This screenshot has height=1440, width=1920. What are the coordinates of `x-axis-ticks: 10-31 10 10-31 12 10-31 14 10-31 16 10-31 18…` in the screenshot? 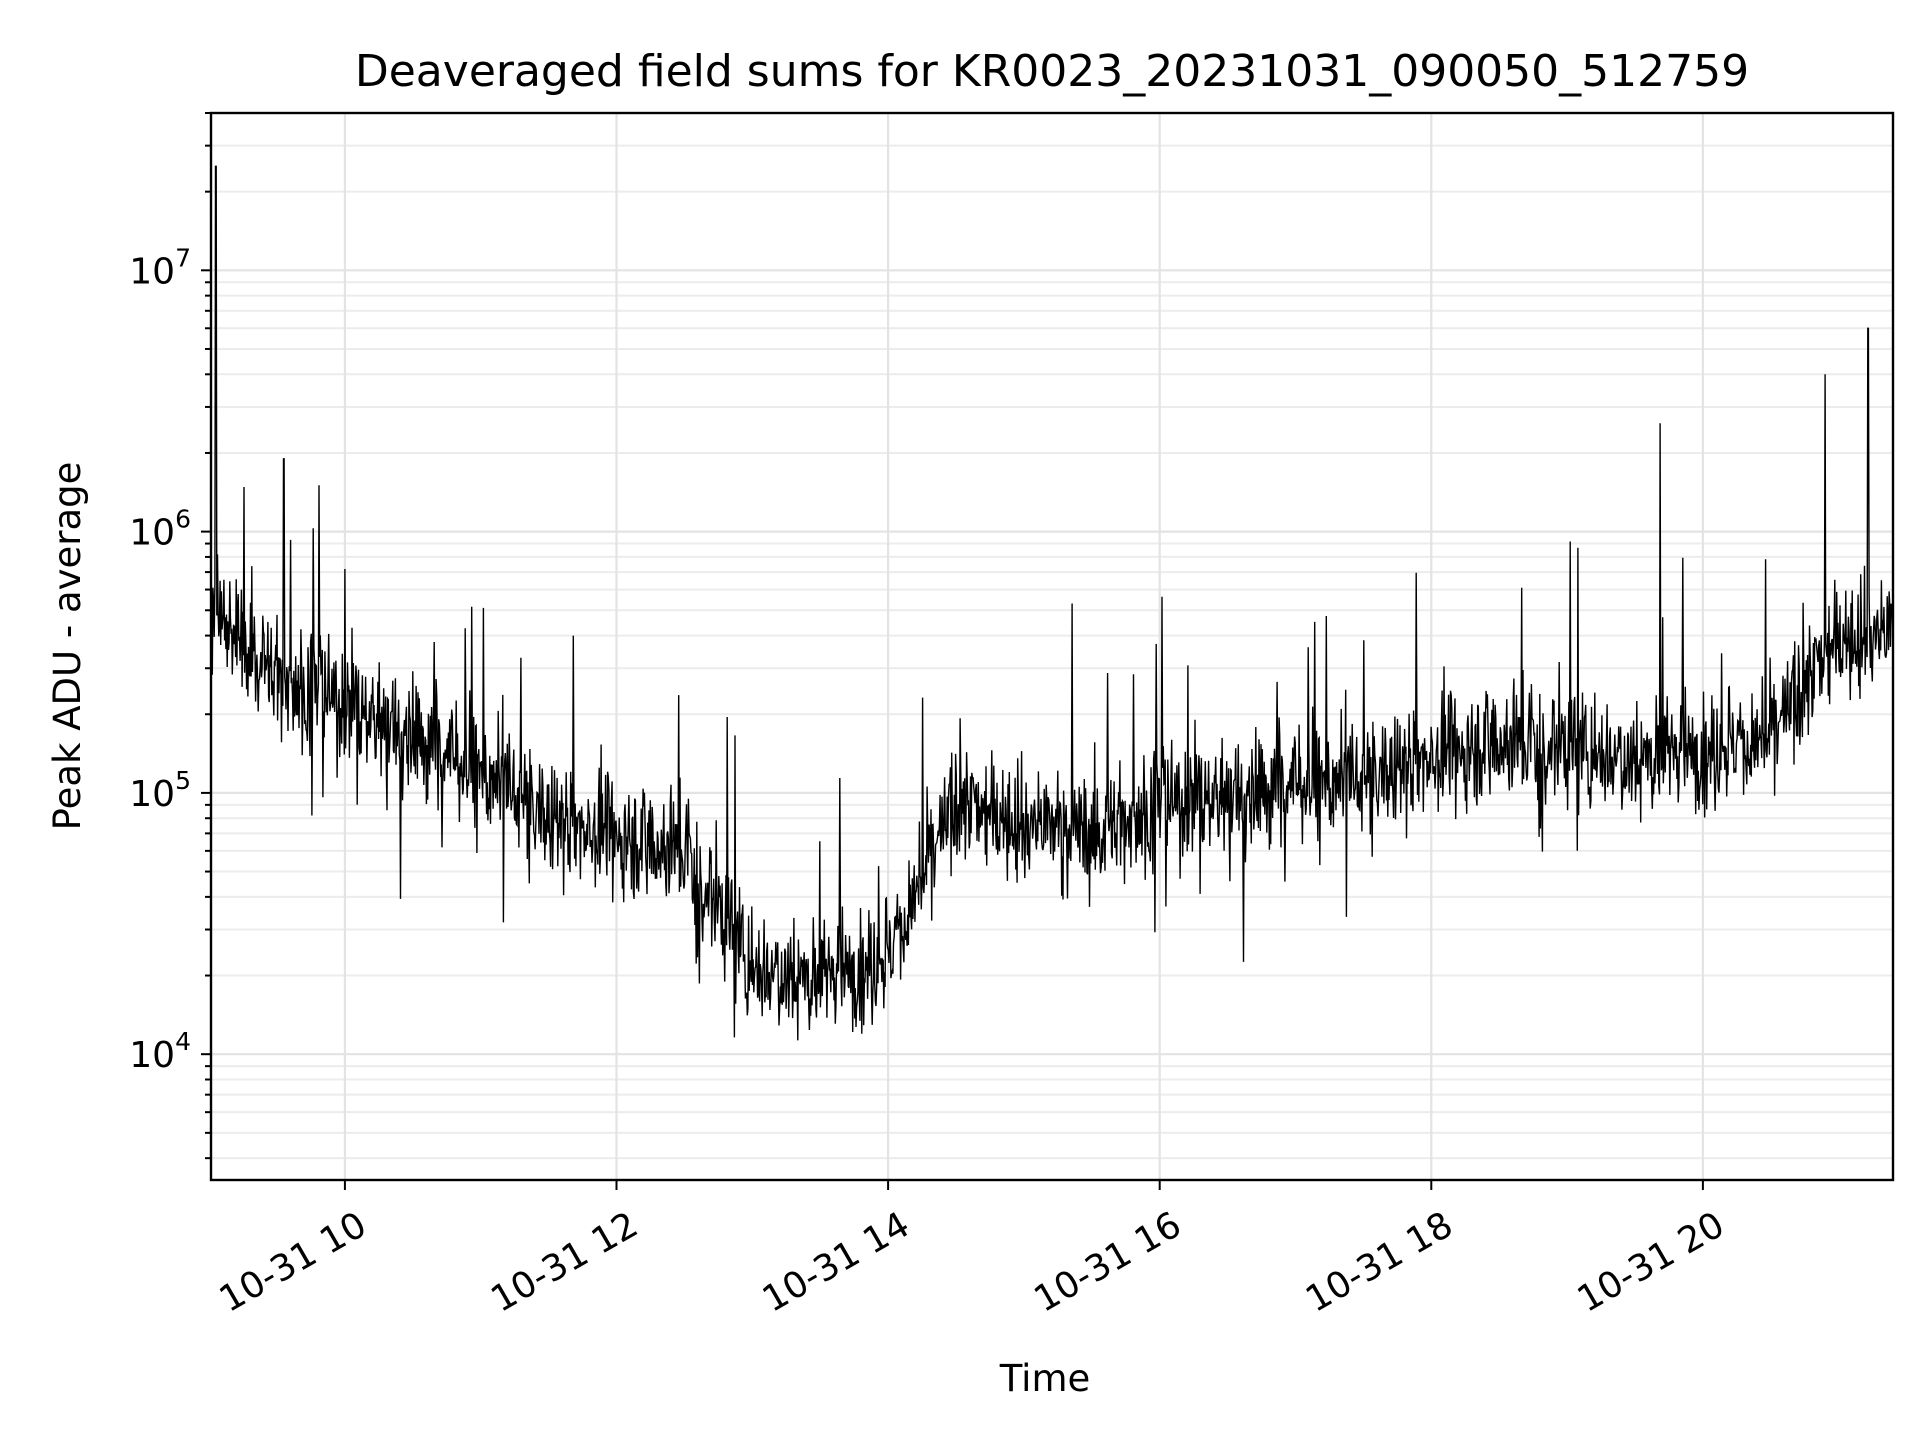 It's located at (972, 1250).